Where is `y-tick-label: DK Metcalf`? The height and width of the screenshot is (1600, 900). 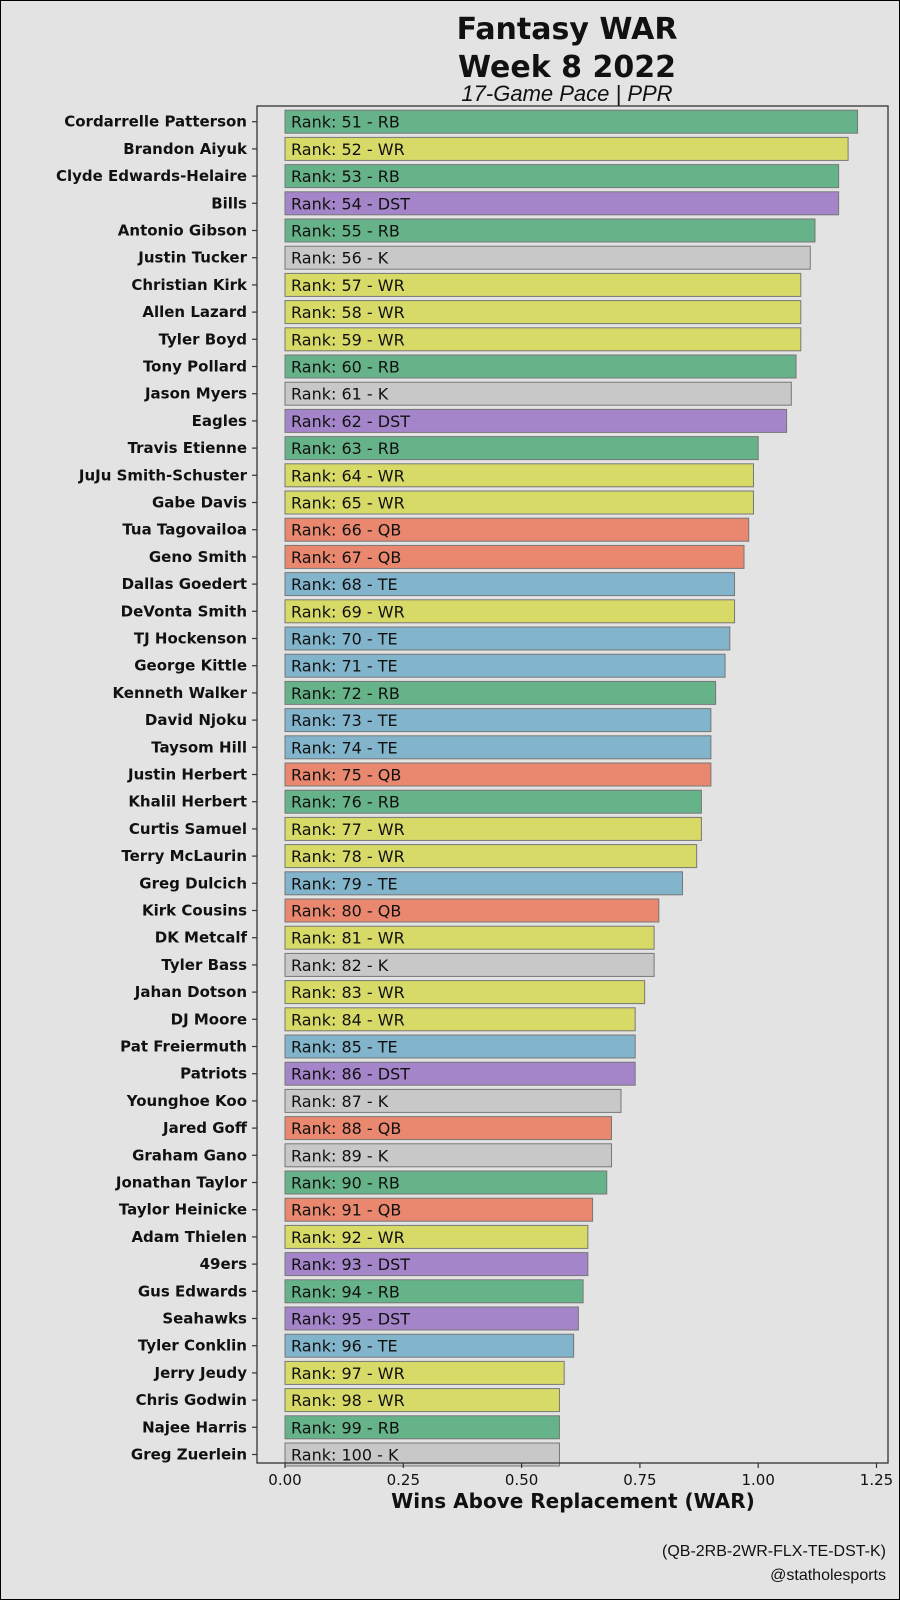
y-tick-label: DK Metcalf is located at coordinates (201, 938).